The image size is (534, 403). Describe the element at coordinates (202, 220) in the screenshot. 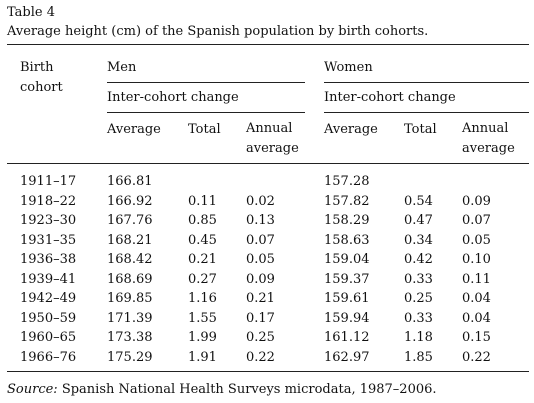

I see `table-cell: 0.85` at that location.